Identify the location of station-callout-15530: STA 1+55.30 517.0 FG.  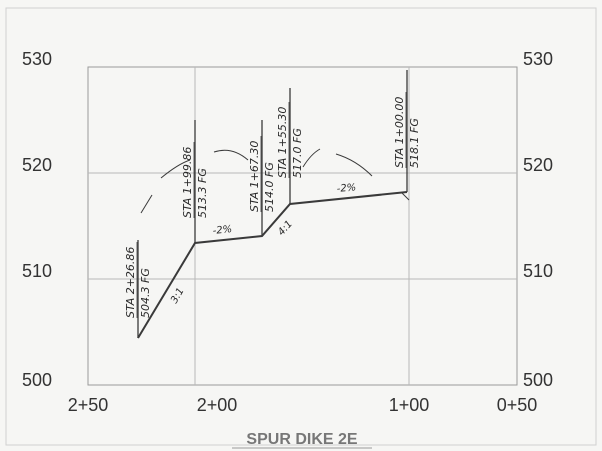
(290, 140).